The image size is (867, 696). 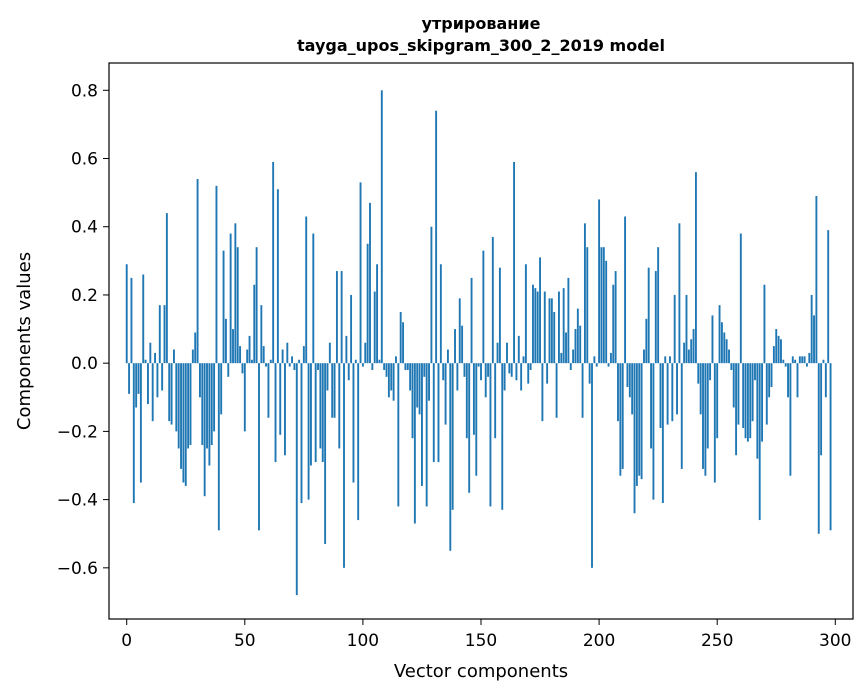 What do you see at coordinates (363, 641) in the screenshot?
I see `x-tick-label: 100` at bounding box center [363, 641].